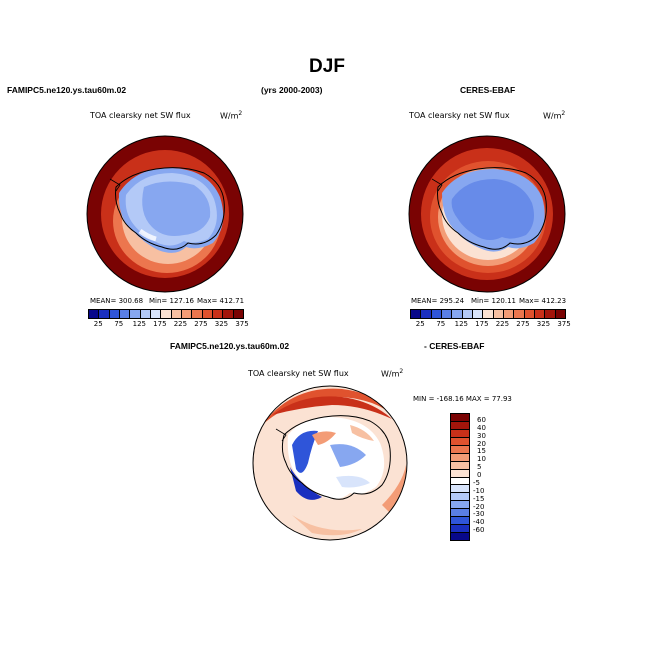  Describe the element at coordinates (479, 530) in the screenshot. I see `colorbar-tick-label: -60` at that location.